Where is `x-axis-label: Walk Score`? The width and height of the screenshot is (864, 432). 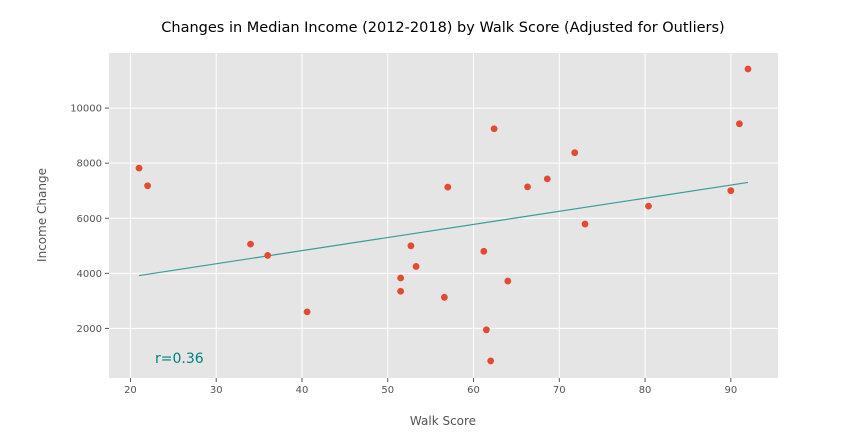 x-axis-label: Walk Score is located at coordinates (443, 421).